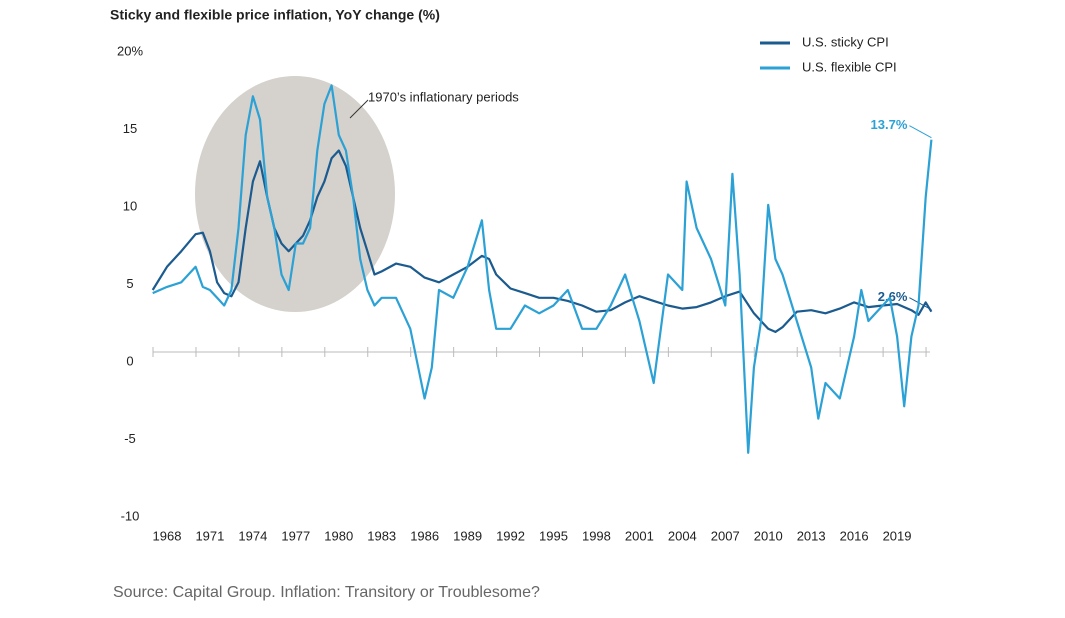 The width and height of the screenshot is (1065, 618). I want to click on x-tick-label: 2019, so click(897, 535).